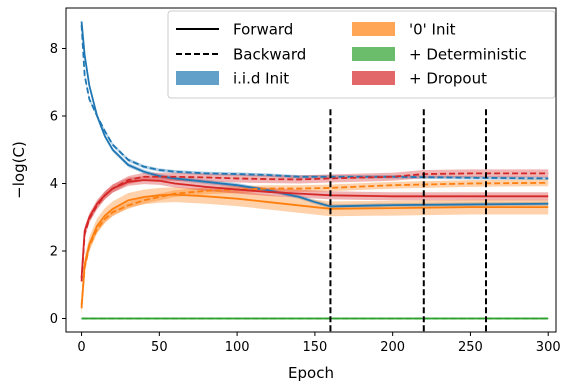 Image resolution: width=561 pixels, height=386 pixels. I want to click on legend-dropout-swatch, so click(373, 78).